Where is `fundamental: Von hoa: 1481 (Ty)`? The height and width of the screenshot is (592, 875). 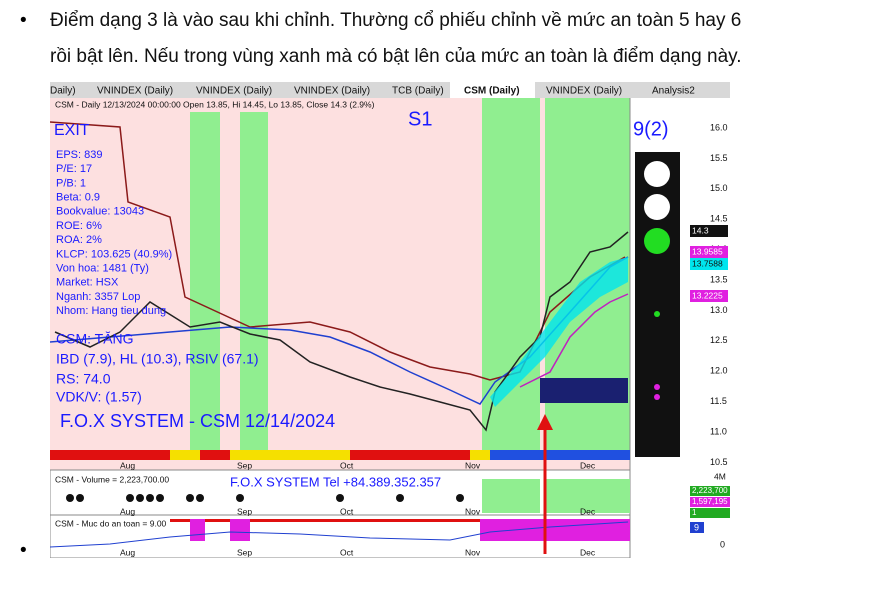
fundamental: Von hoa: 1481 (Ty) is located at coordinates (102, 269).